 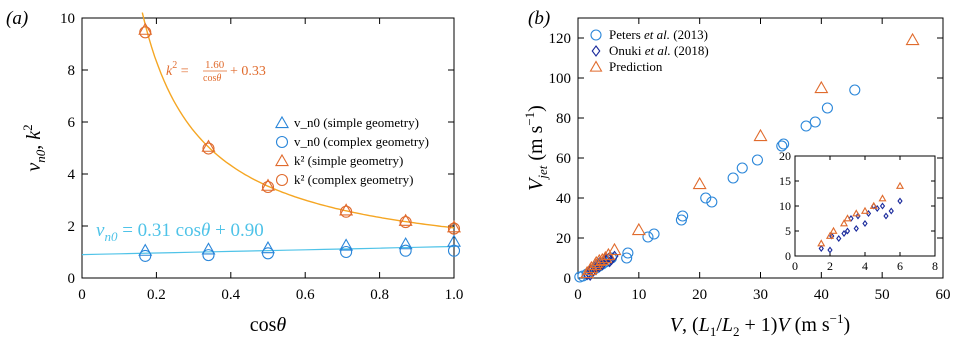 What do you see at coordinates (156, 295) in the screenshot?
I see `x-tick-label: 0.2` at bounding box center [156, 295].